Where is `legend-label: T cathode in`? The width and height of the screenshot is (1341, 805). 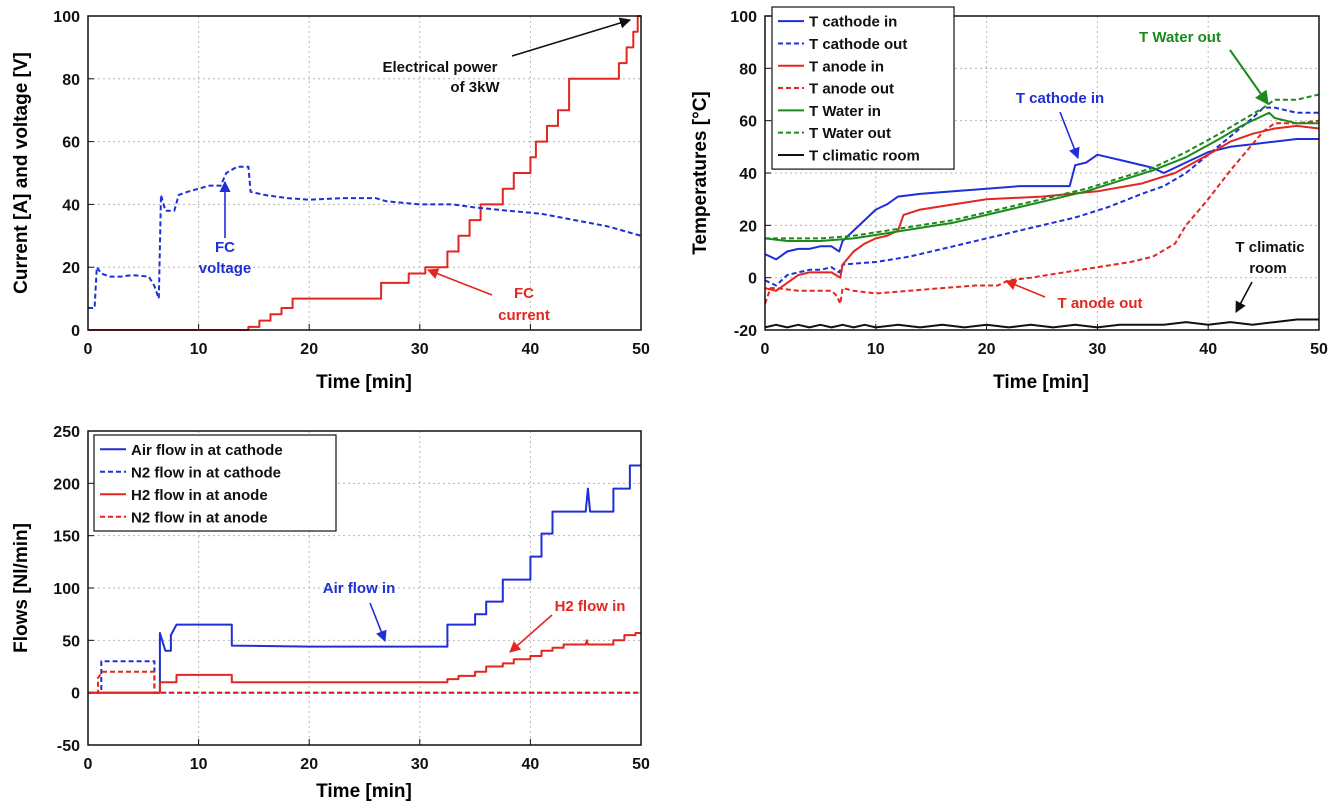 legend-label: T cathode in is located at coordinates (853, 22).